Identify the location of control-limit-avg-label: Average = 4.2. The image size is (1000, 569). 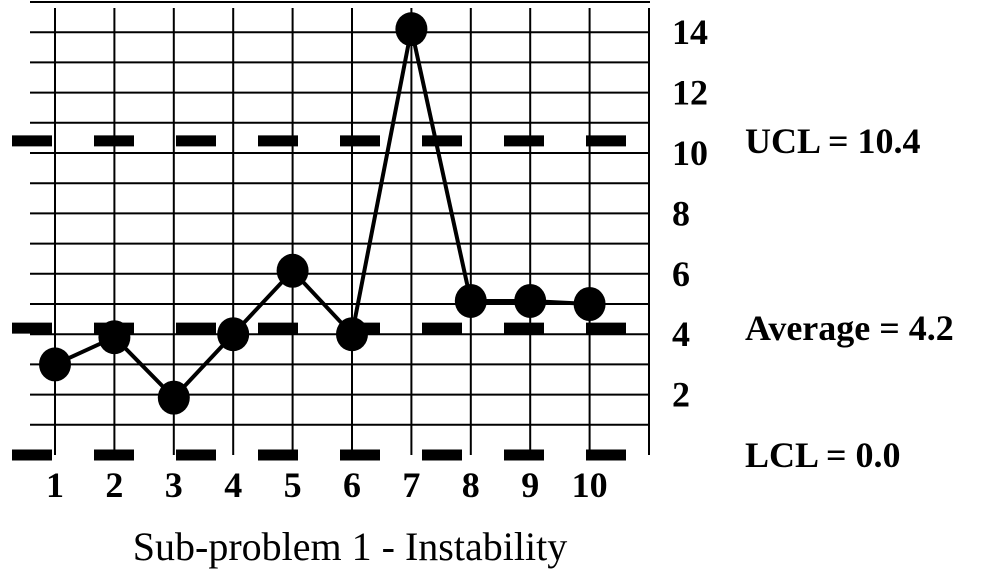
(849, 328).